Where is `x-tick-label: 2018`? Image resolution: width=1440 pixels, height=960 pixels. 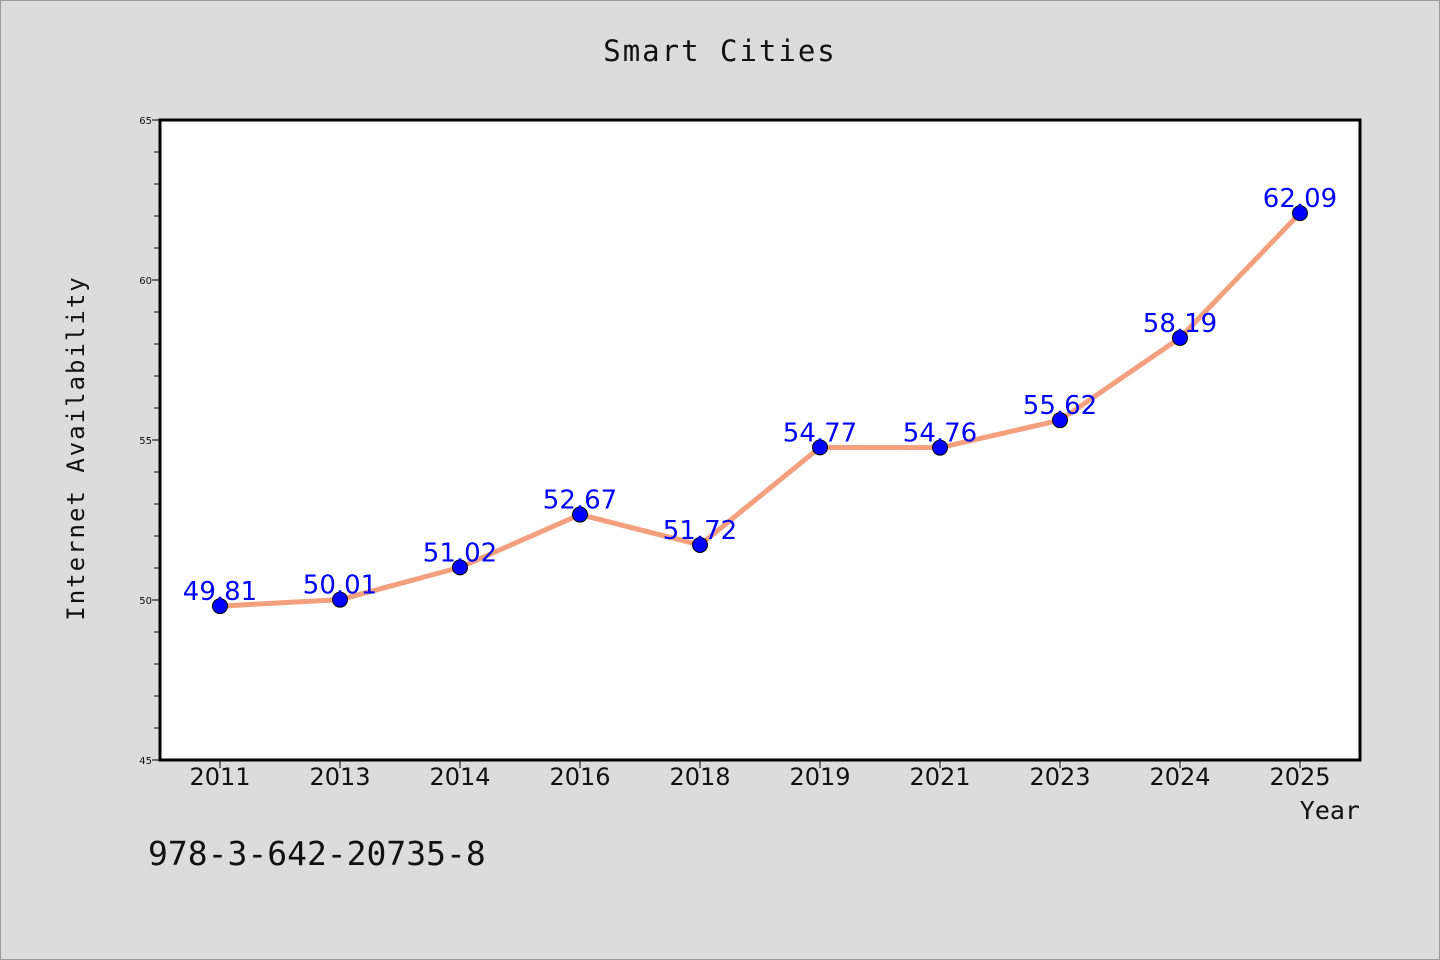
x-tick-label: 2018 is located at coordinates (699, 777).